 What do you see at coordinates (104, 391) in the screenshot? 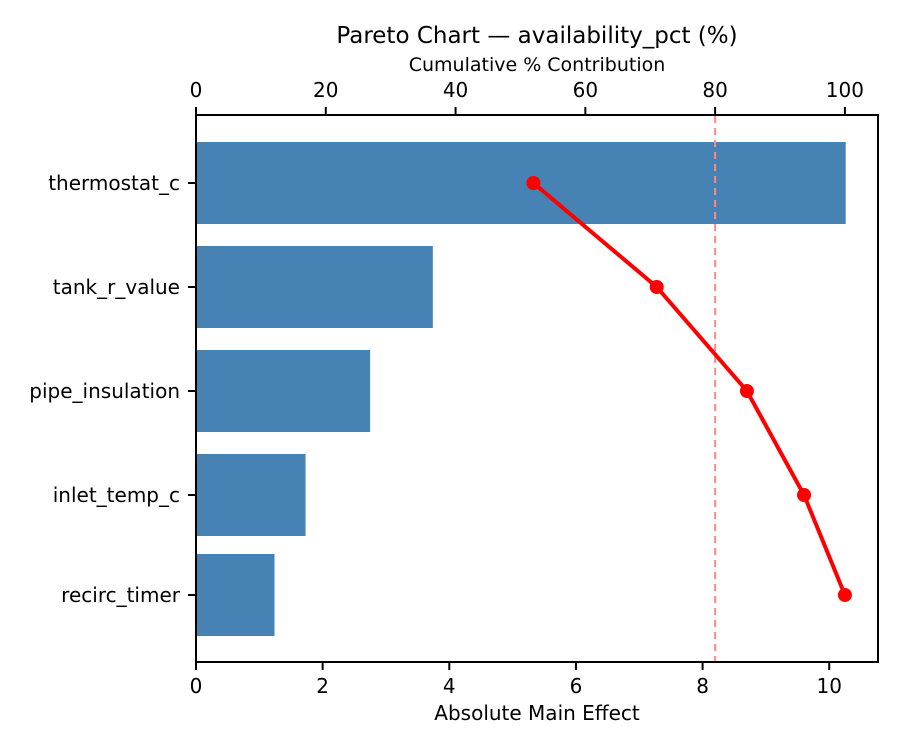
I see `category-label-pipe_insulation: pipe_insulation` at bounding box center [104, 391].